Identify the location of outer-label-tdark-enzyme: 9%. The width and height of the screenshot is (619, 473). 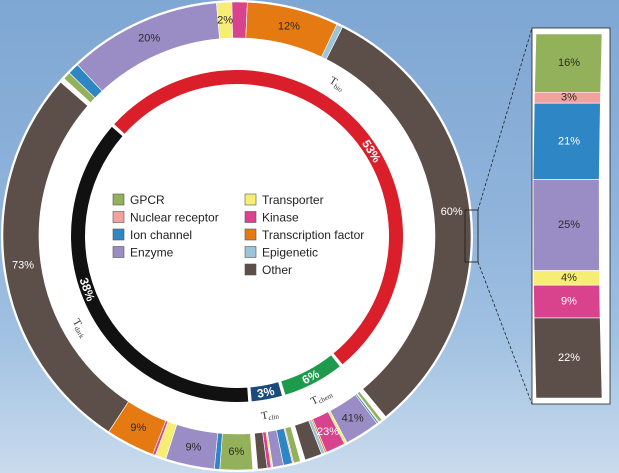
(193, 448).